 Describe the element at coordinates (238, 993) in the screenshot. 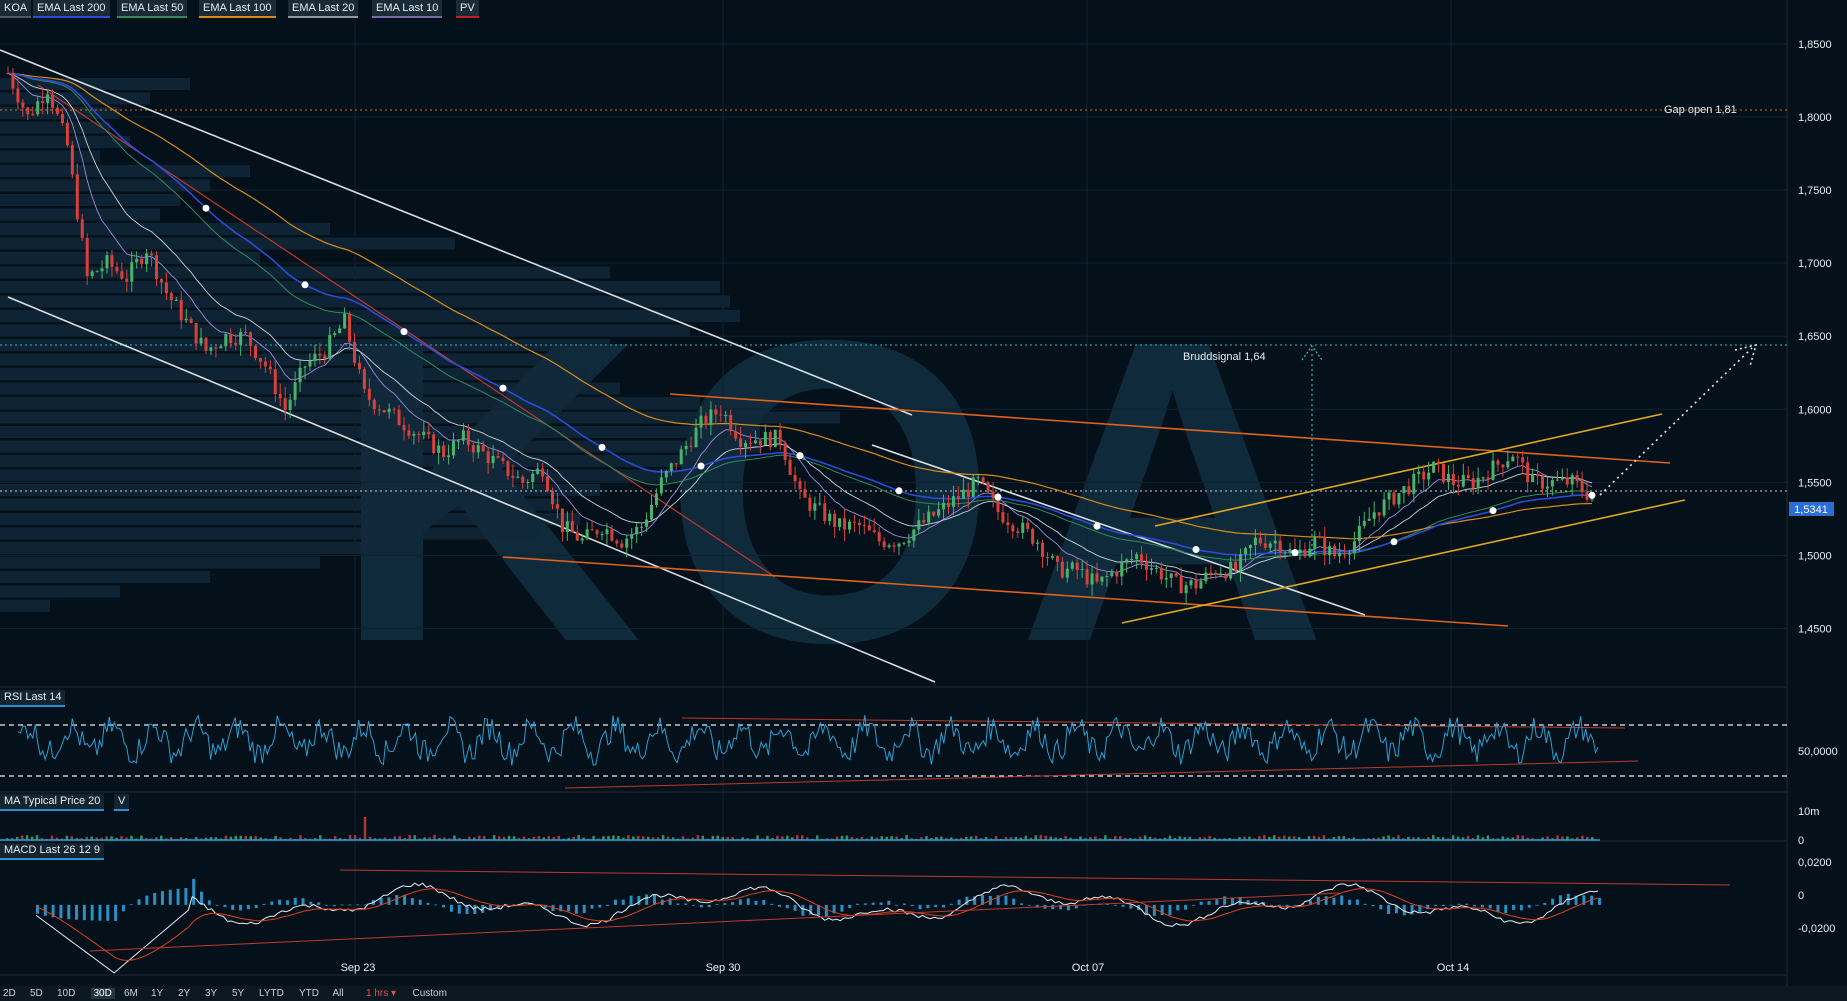

I see `range-button-5y: 5Y` at that location.